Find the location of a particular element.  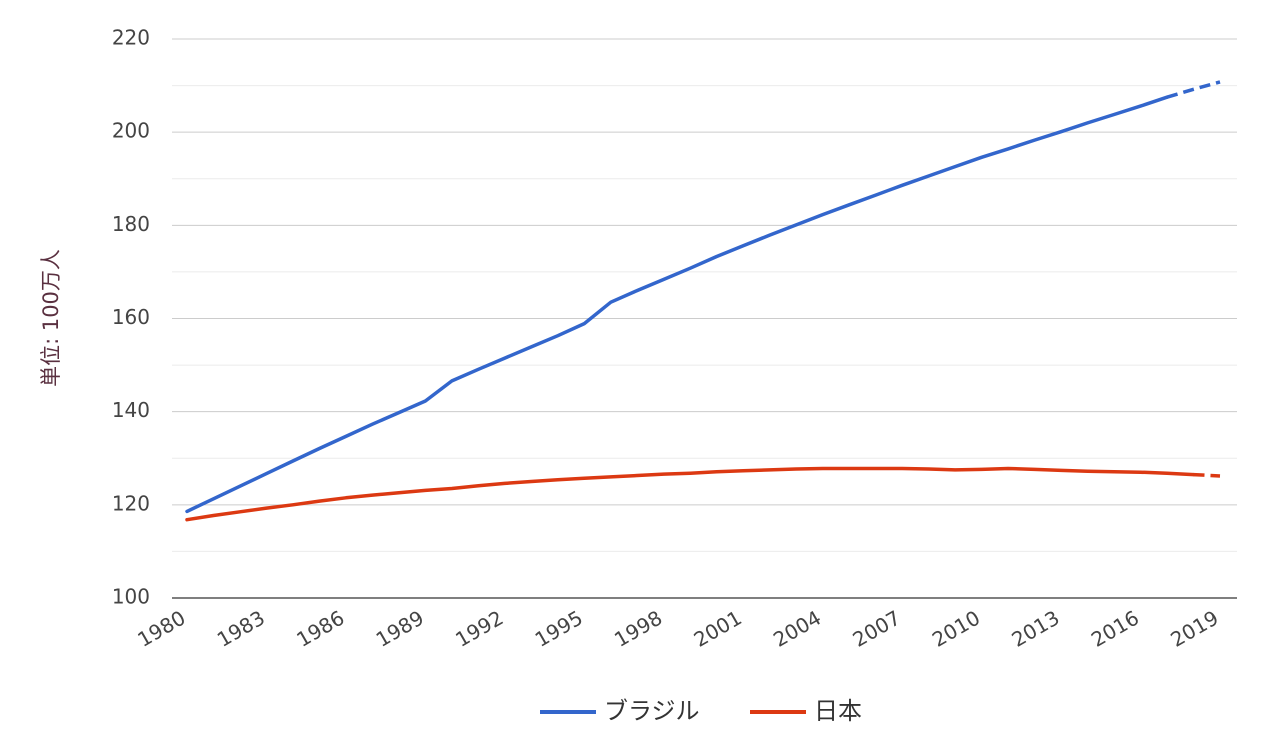

y-tick-label: 120 is located at coordinates (131, 503).